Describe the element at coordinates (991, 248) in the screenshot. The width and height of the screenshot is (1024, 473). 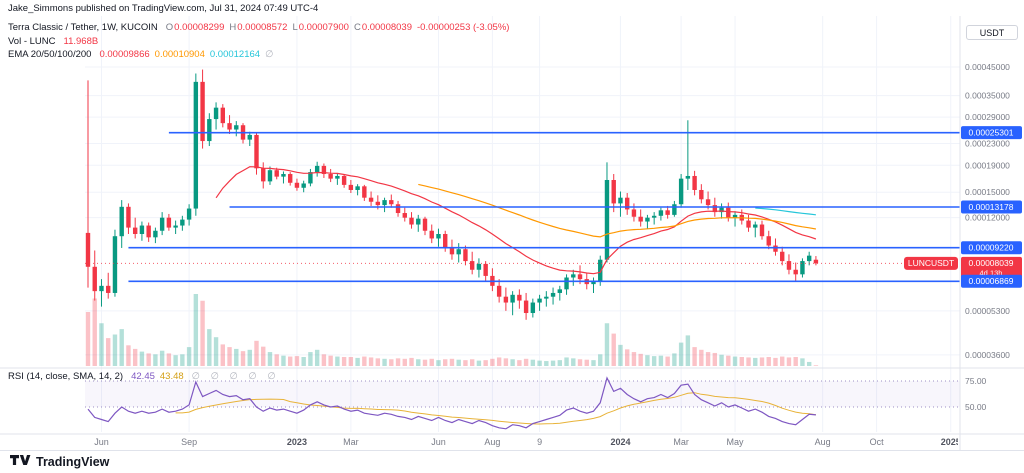
I see `svg-text: 0.00009220` at that location.